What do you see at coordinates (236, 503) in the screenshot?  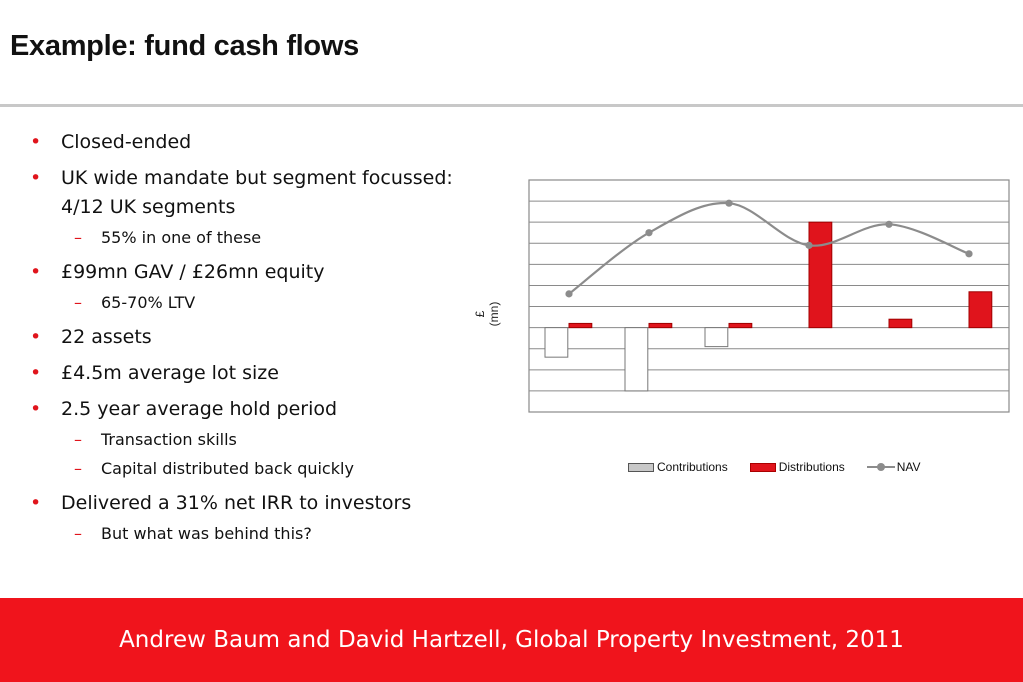 I see `bullet-text: Delivered a 31% net IRR to investors` at bounding box center [236, 503].